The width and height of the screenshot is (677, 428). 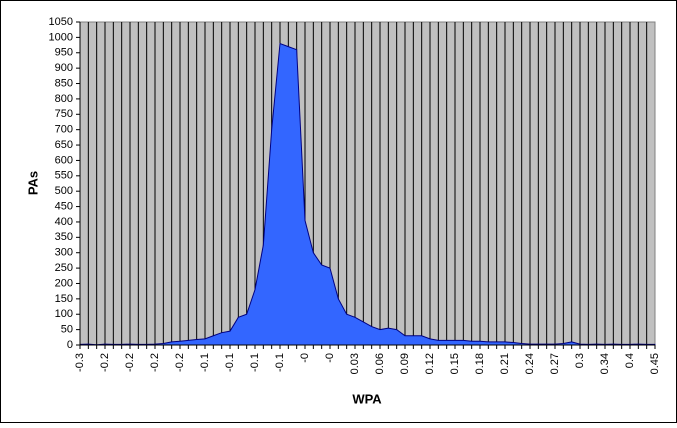 What do you see at coordinates (64, 299) in the screenshot?
I see `y-tick-label: 150` at bounding box center [64, 299].